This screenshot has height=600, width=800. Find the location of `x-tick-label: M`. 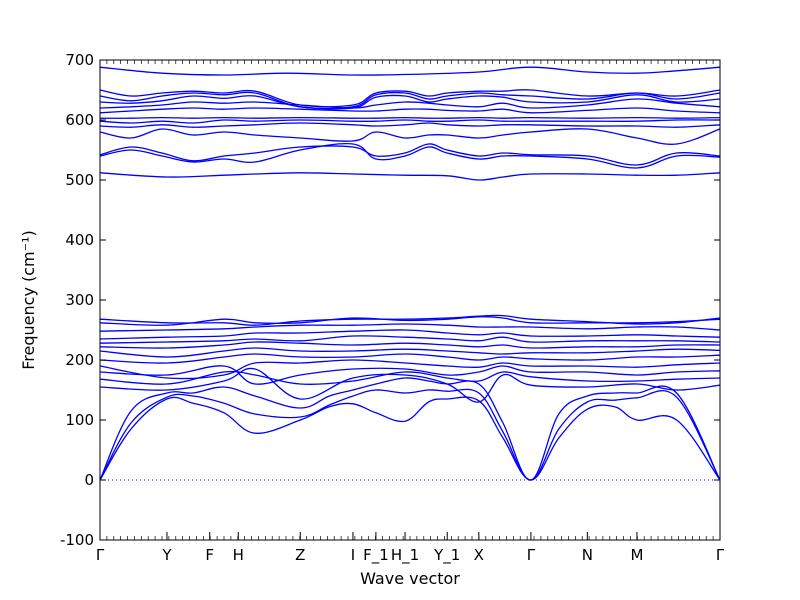

x-tick-label: M is located at coordinates (636, 555).